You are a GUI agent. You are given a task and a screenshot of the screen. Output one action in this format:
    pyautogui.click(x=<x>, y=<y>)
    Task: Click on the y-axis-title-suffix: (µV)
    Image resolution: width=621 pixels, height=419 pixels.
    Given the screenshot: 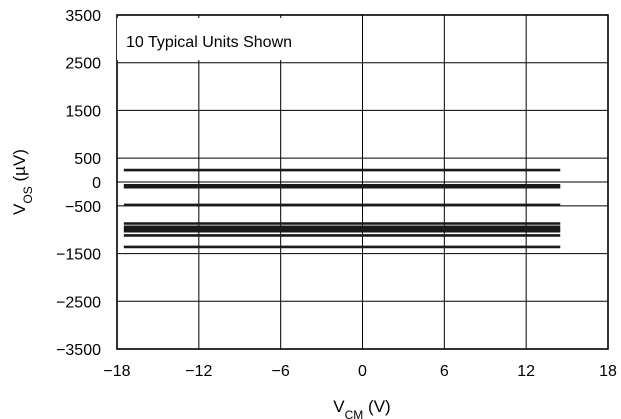 What is the action you would take?
    pyautogui.click(x=19, y=167)
    